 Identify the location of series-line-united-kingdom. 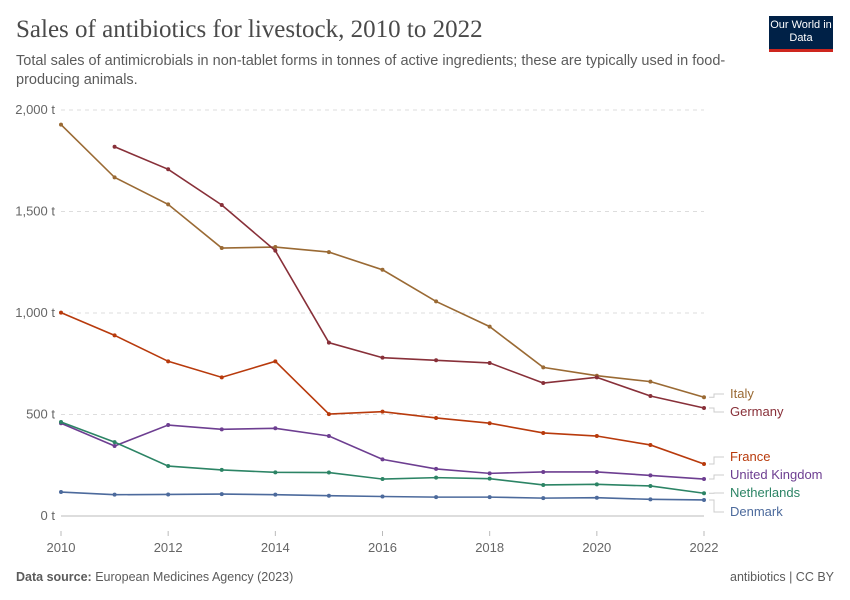
(382, 451).